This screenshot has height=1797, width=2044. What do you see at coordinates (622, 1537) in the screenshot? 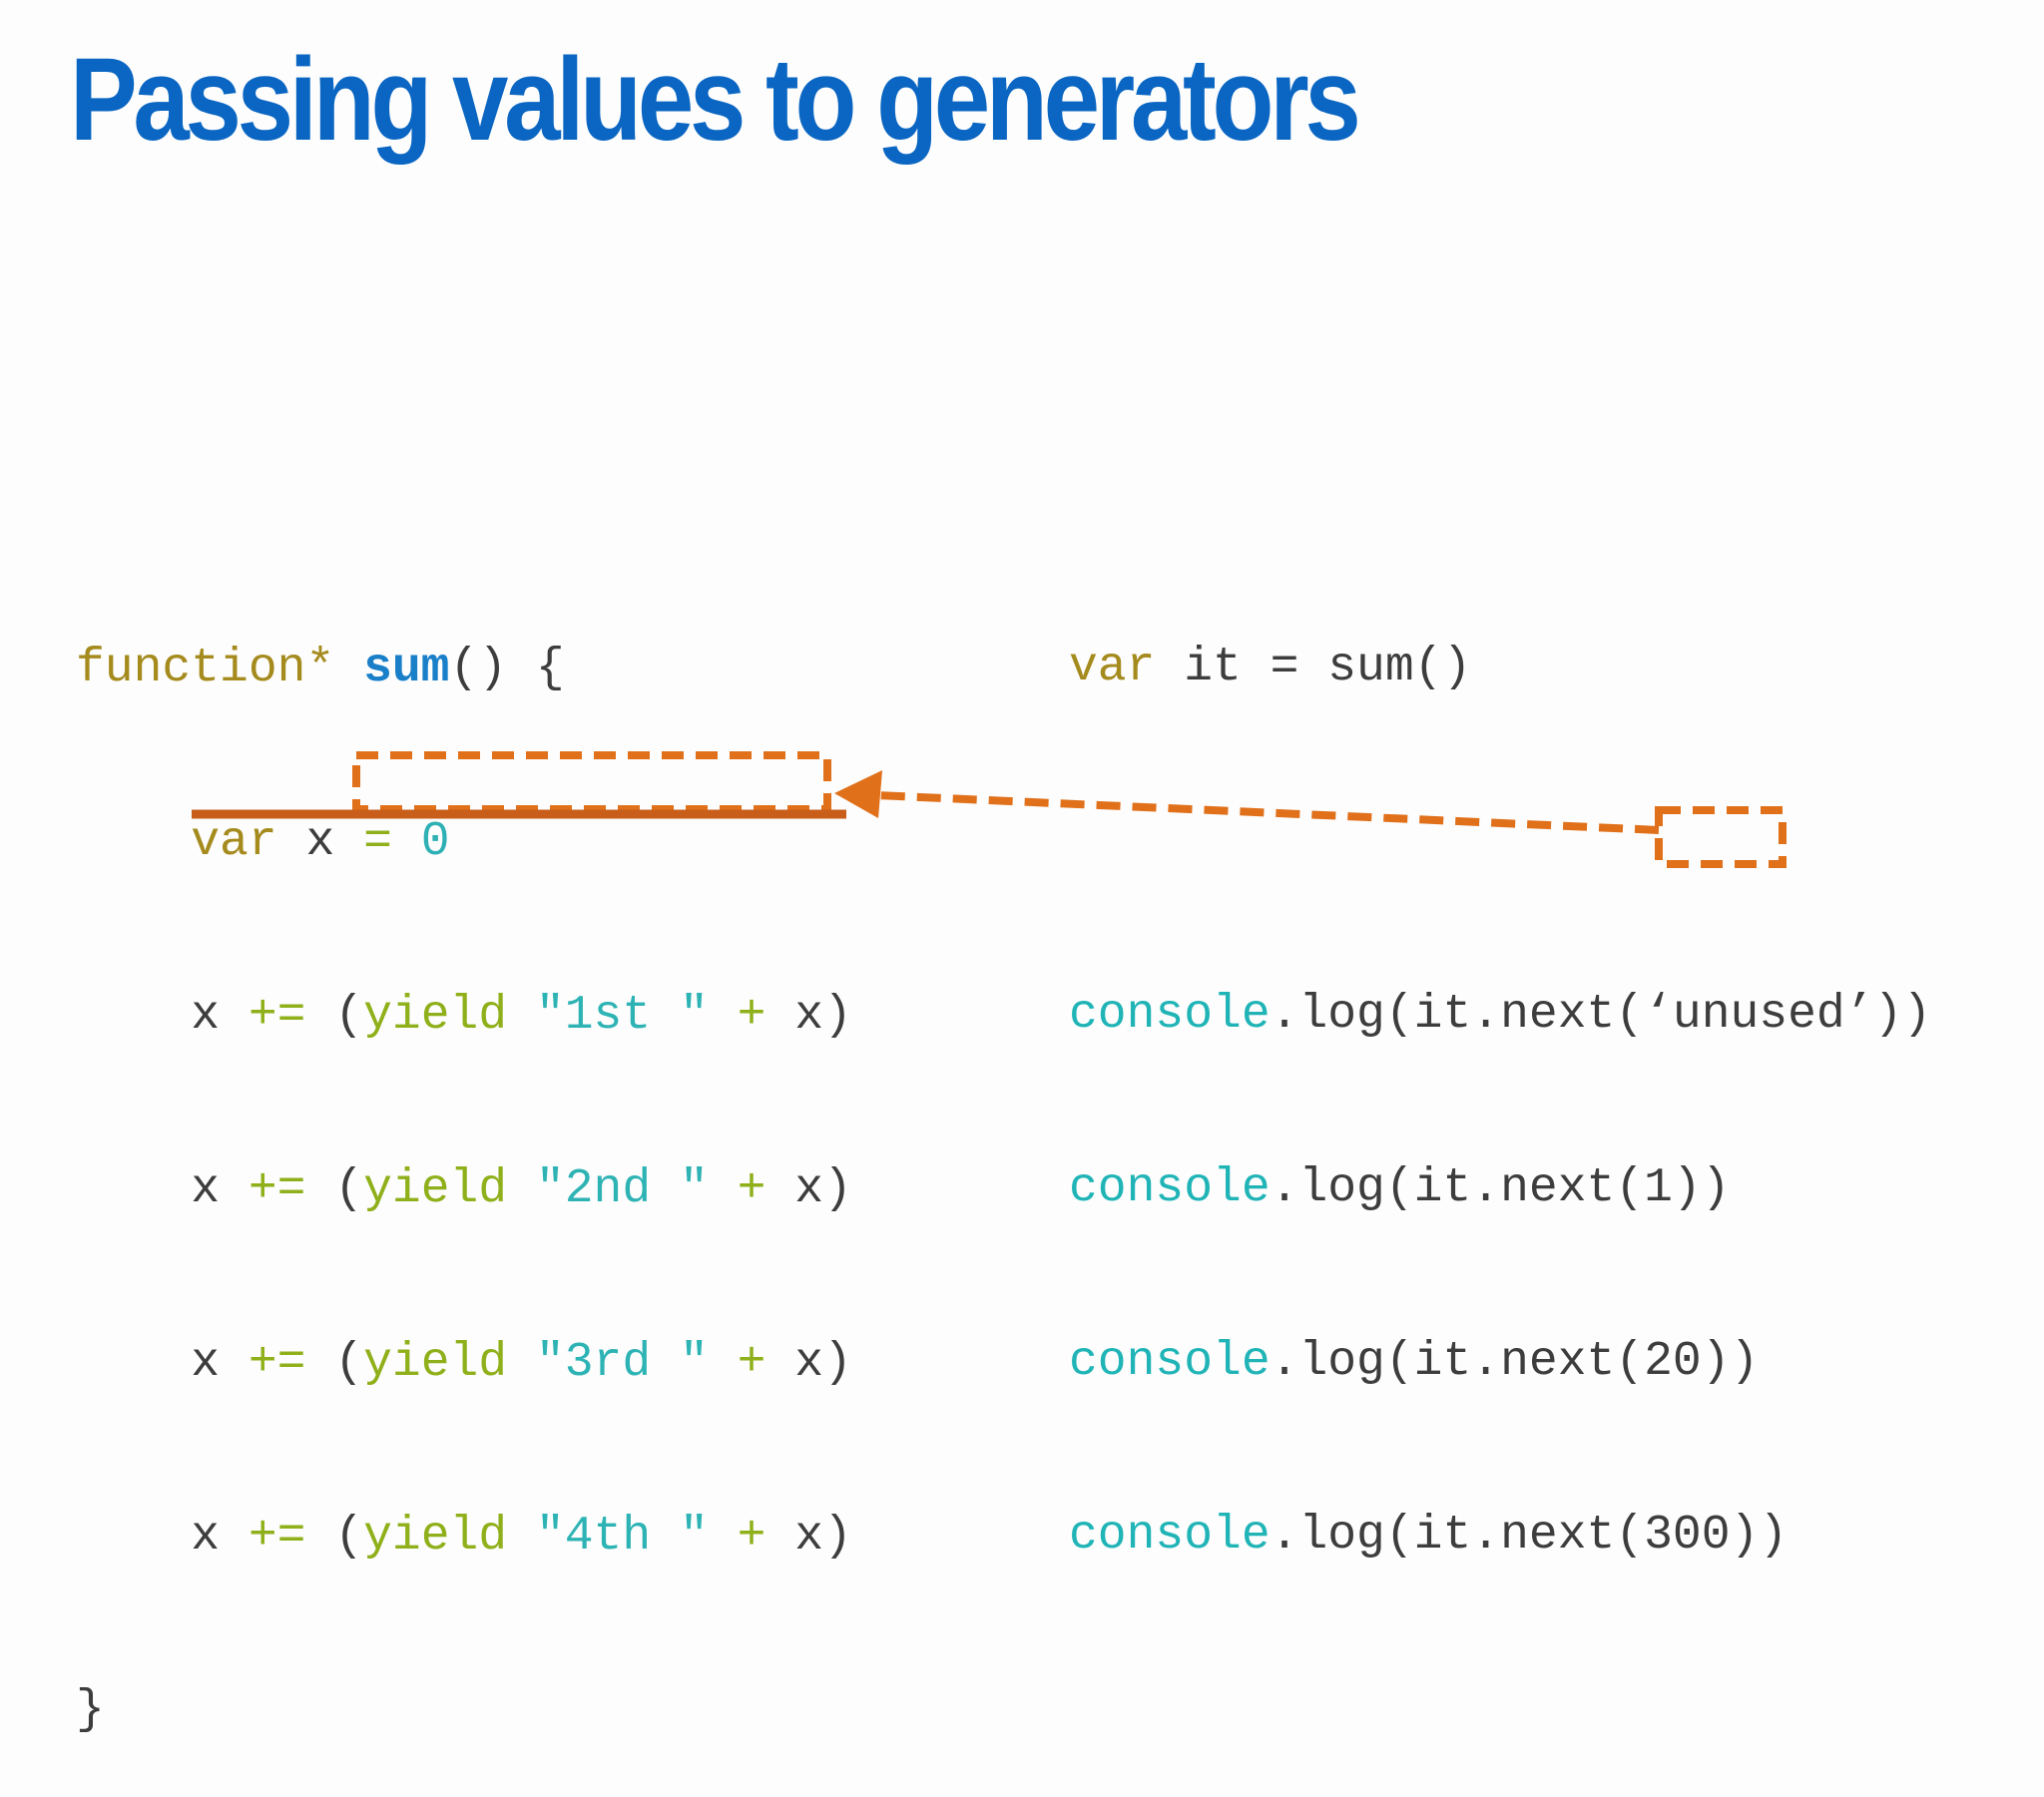
I see `string-literal: "4th "` at bounding box center [622, 1537].